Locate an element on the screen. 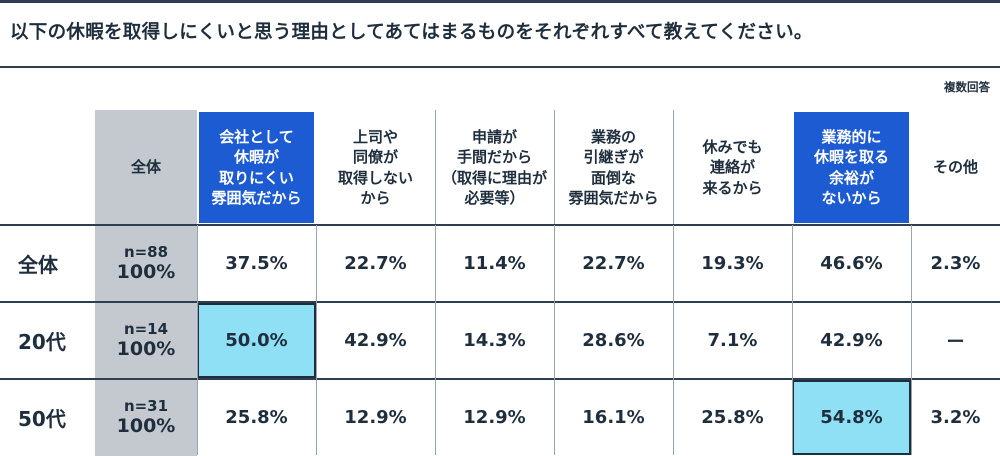  data-cell: ー is located at coordinates (955, 342).